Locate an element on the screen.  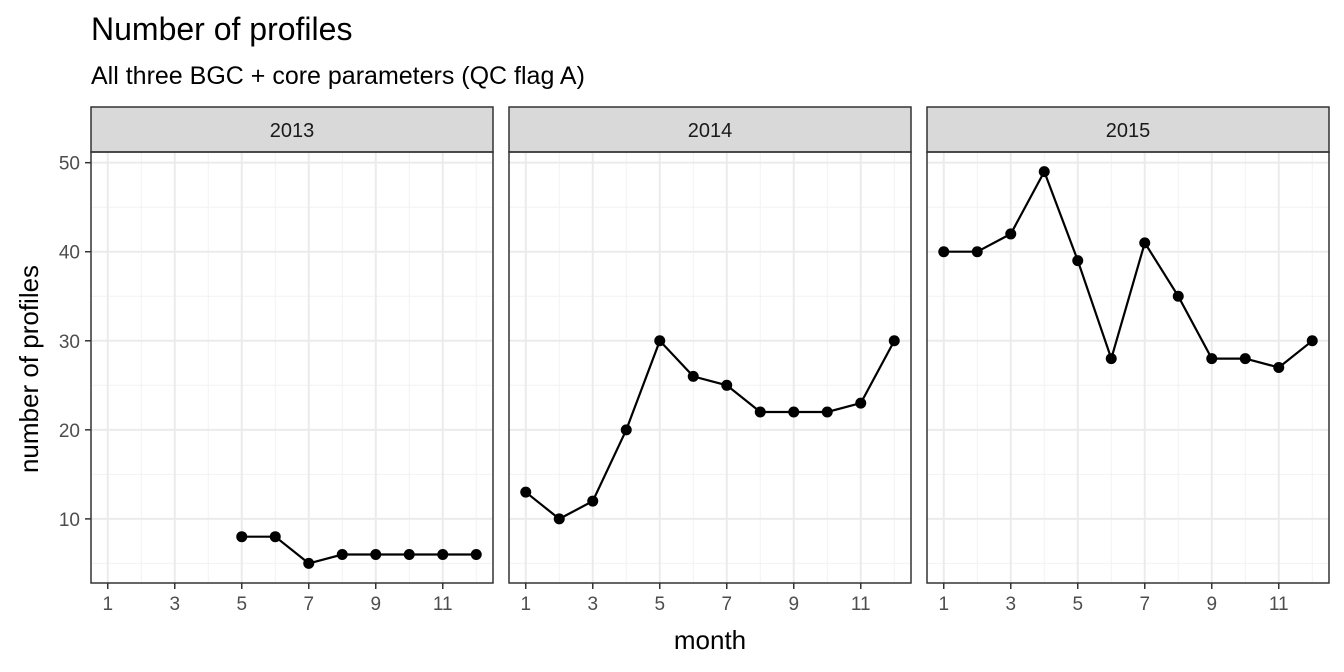
y-tick-label: 30 is located at coordinates (69, 342).